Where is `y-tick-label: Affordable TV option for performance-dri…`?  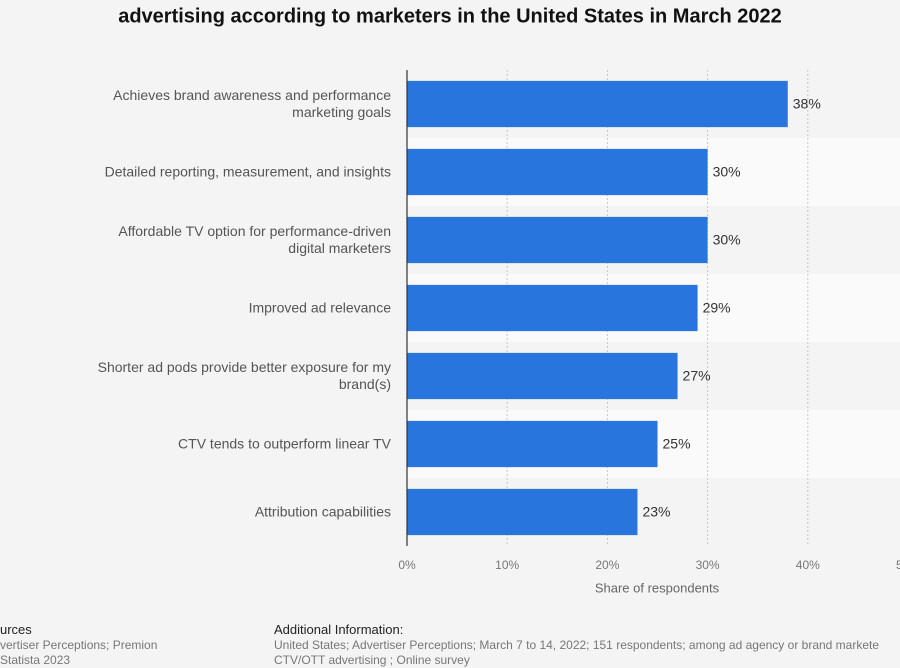
y-tick-label: Affordable TV option for performance-dri… is located at coordinates (254, 239).